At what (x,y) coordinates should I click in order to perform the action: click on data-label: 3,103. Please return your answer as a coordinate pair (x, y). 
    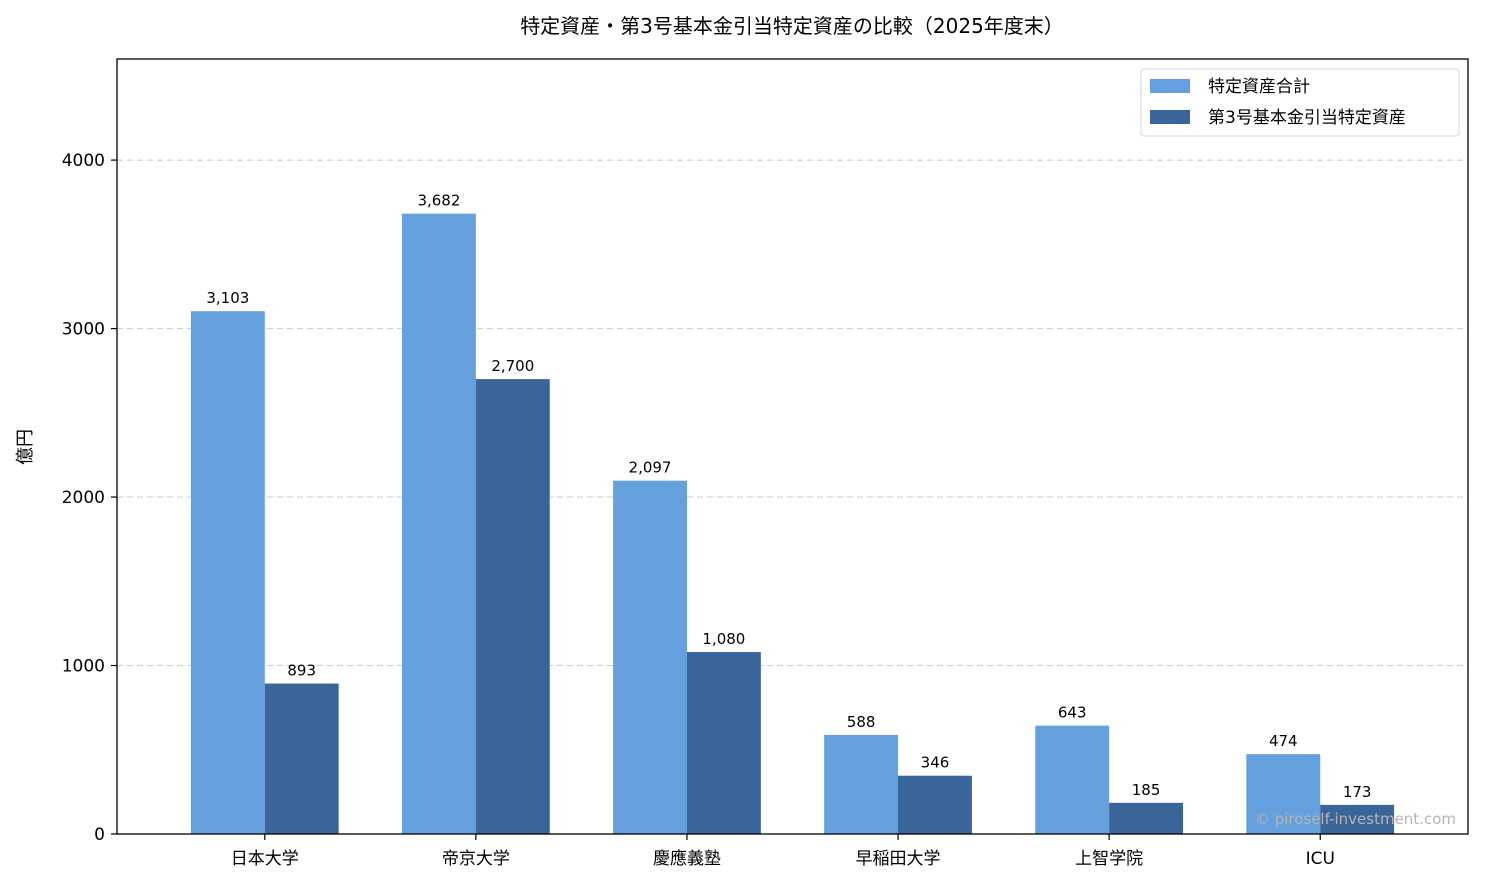
    Looking at the image, I should click on (227, 298).